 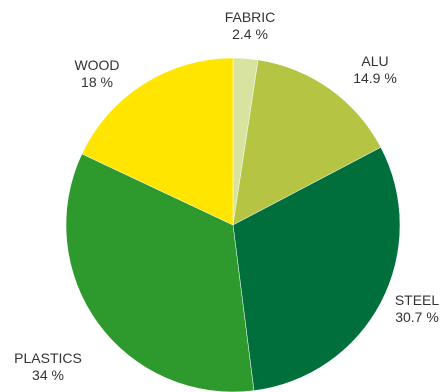 What do you see at coordinates (374, 61) in the screenshot?
I see `slice-name-label-alu: ALU` at bounding box center [374, 61].